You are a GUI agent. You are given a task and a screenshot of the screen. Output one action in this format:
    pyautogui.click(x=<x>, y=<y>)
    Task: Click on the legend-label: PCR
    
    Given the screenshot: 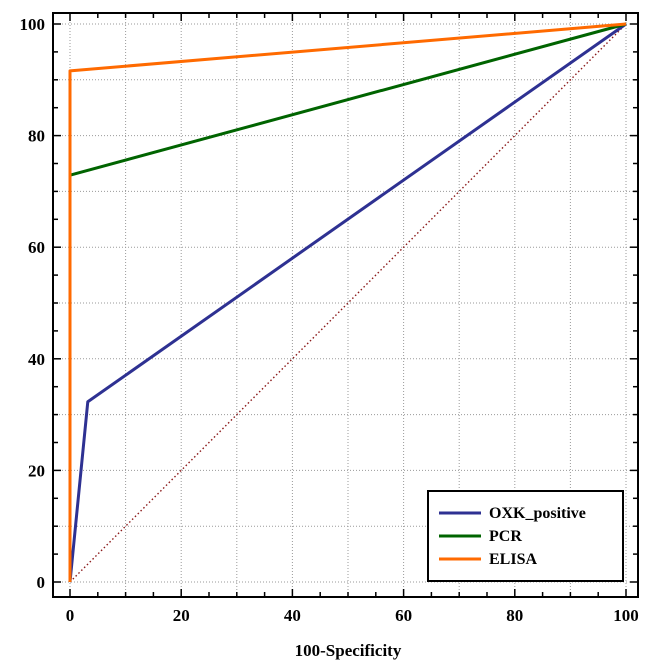 What is the action you would take?
    pyautogui.click(x=505, y=536)
    